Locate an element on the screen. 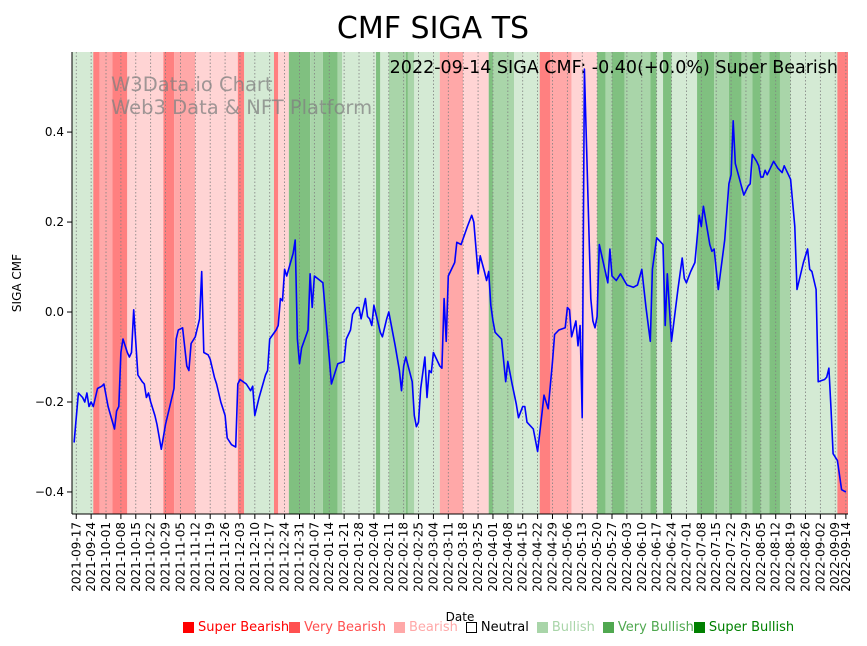 The image size is (867, 646). legend-label: Bearish is located at coordinates (433, 627).